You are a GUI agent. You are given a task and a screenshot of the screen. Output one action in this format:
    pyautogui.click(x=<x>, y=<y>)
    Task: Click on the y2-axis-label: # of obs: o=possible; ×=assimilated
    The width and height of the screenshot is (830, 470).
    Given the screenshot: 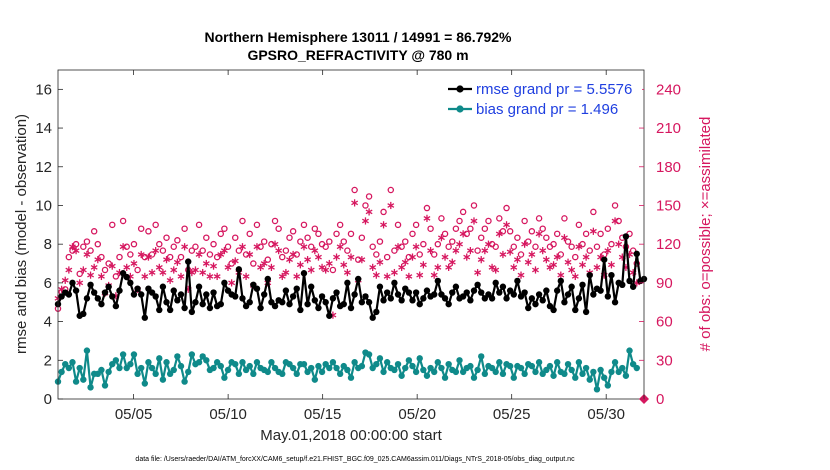 What is the action you would take?
    pyautogui.click(x=705, y=234)
    